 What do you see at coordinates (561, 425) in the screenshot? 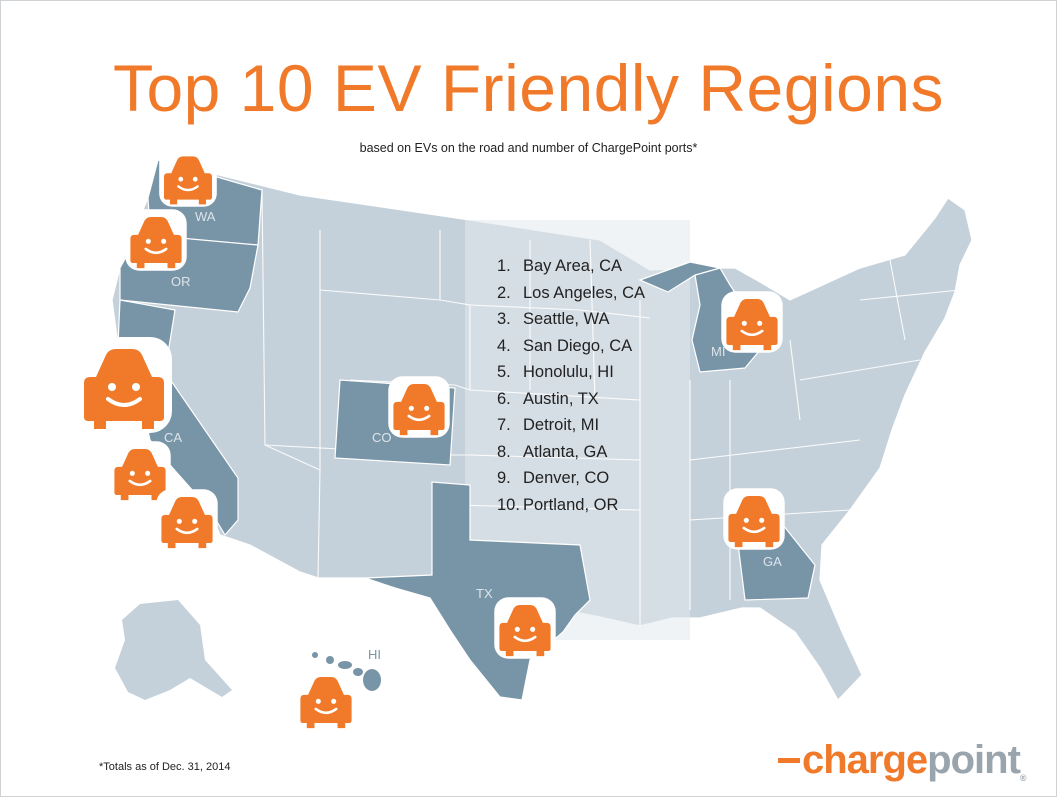
I see `ranking-region: Detroit, MI` at bounding box center [561, 425].